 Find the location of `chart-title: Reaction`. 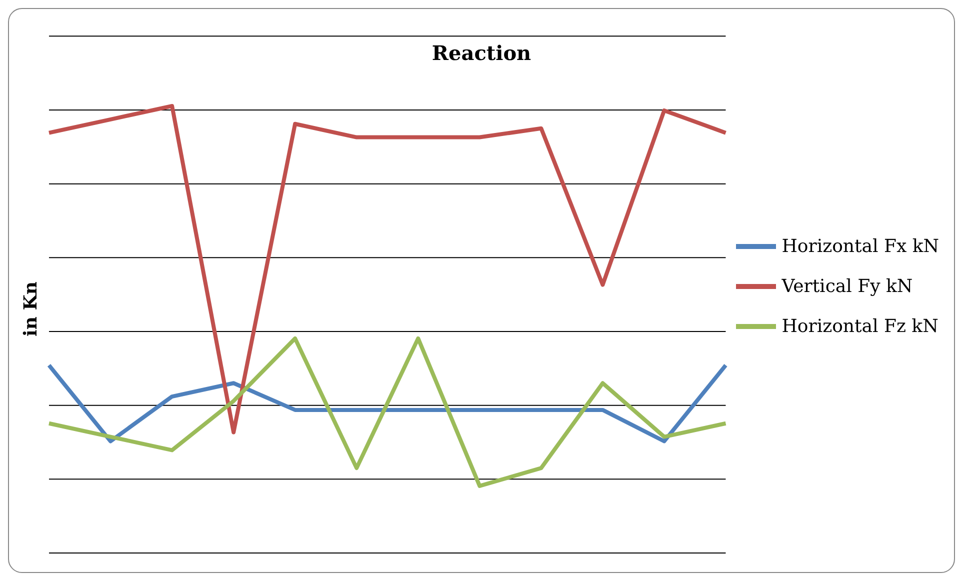

chart-title: Reaction is located at coordinates (481, 53).